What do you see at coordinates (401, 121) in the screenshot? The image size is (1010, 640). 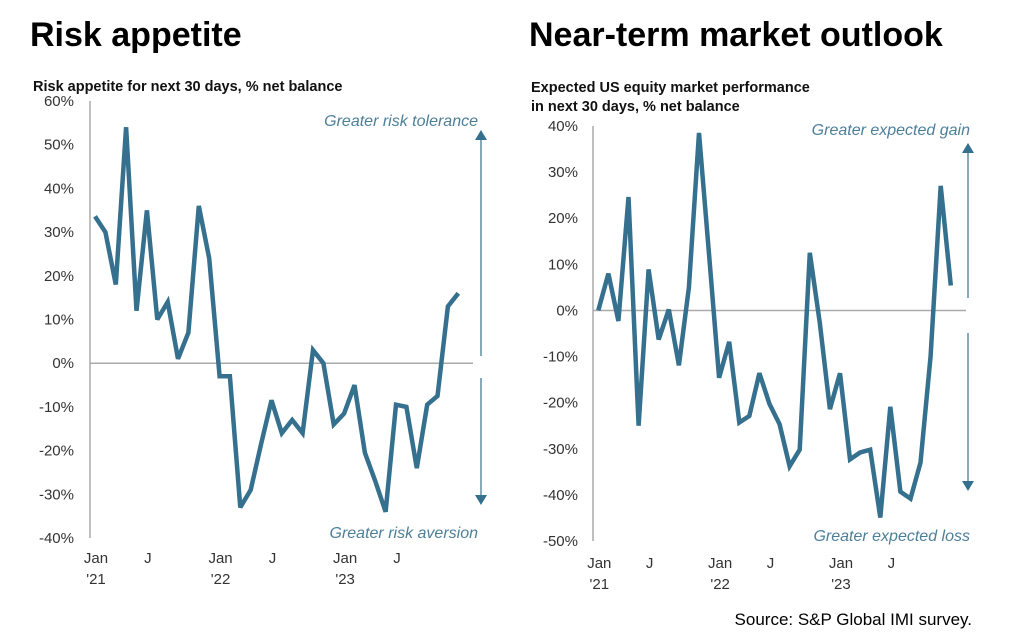 I see `annotation-top: Greater risk tolerance` at bounding box center [401, 121].